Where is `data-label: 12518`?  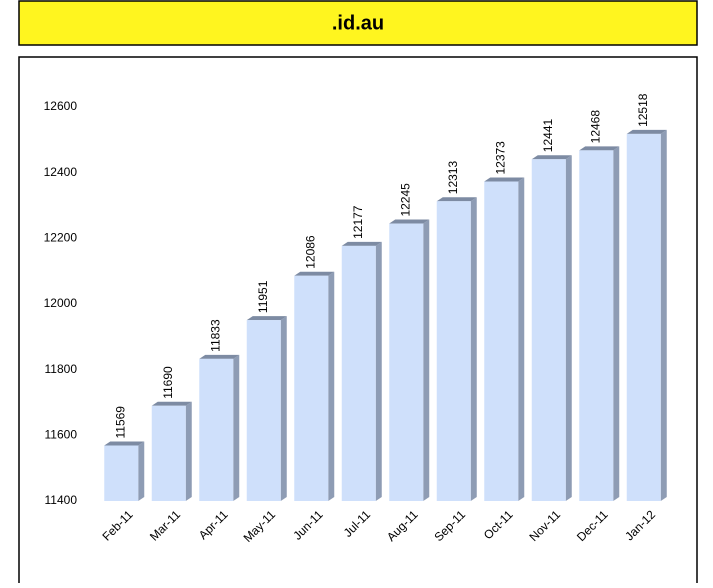
data-label: 12518 is located at coordinates (643, 110).